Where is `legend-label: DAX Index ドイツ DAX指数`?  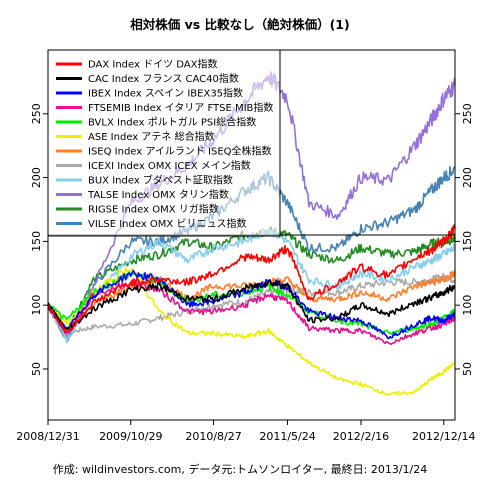 legend-label: DAX Index ドイツ DAX指数 is located at coordinates (153, 64).